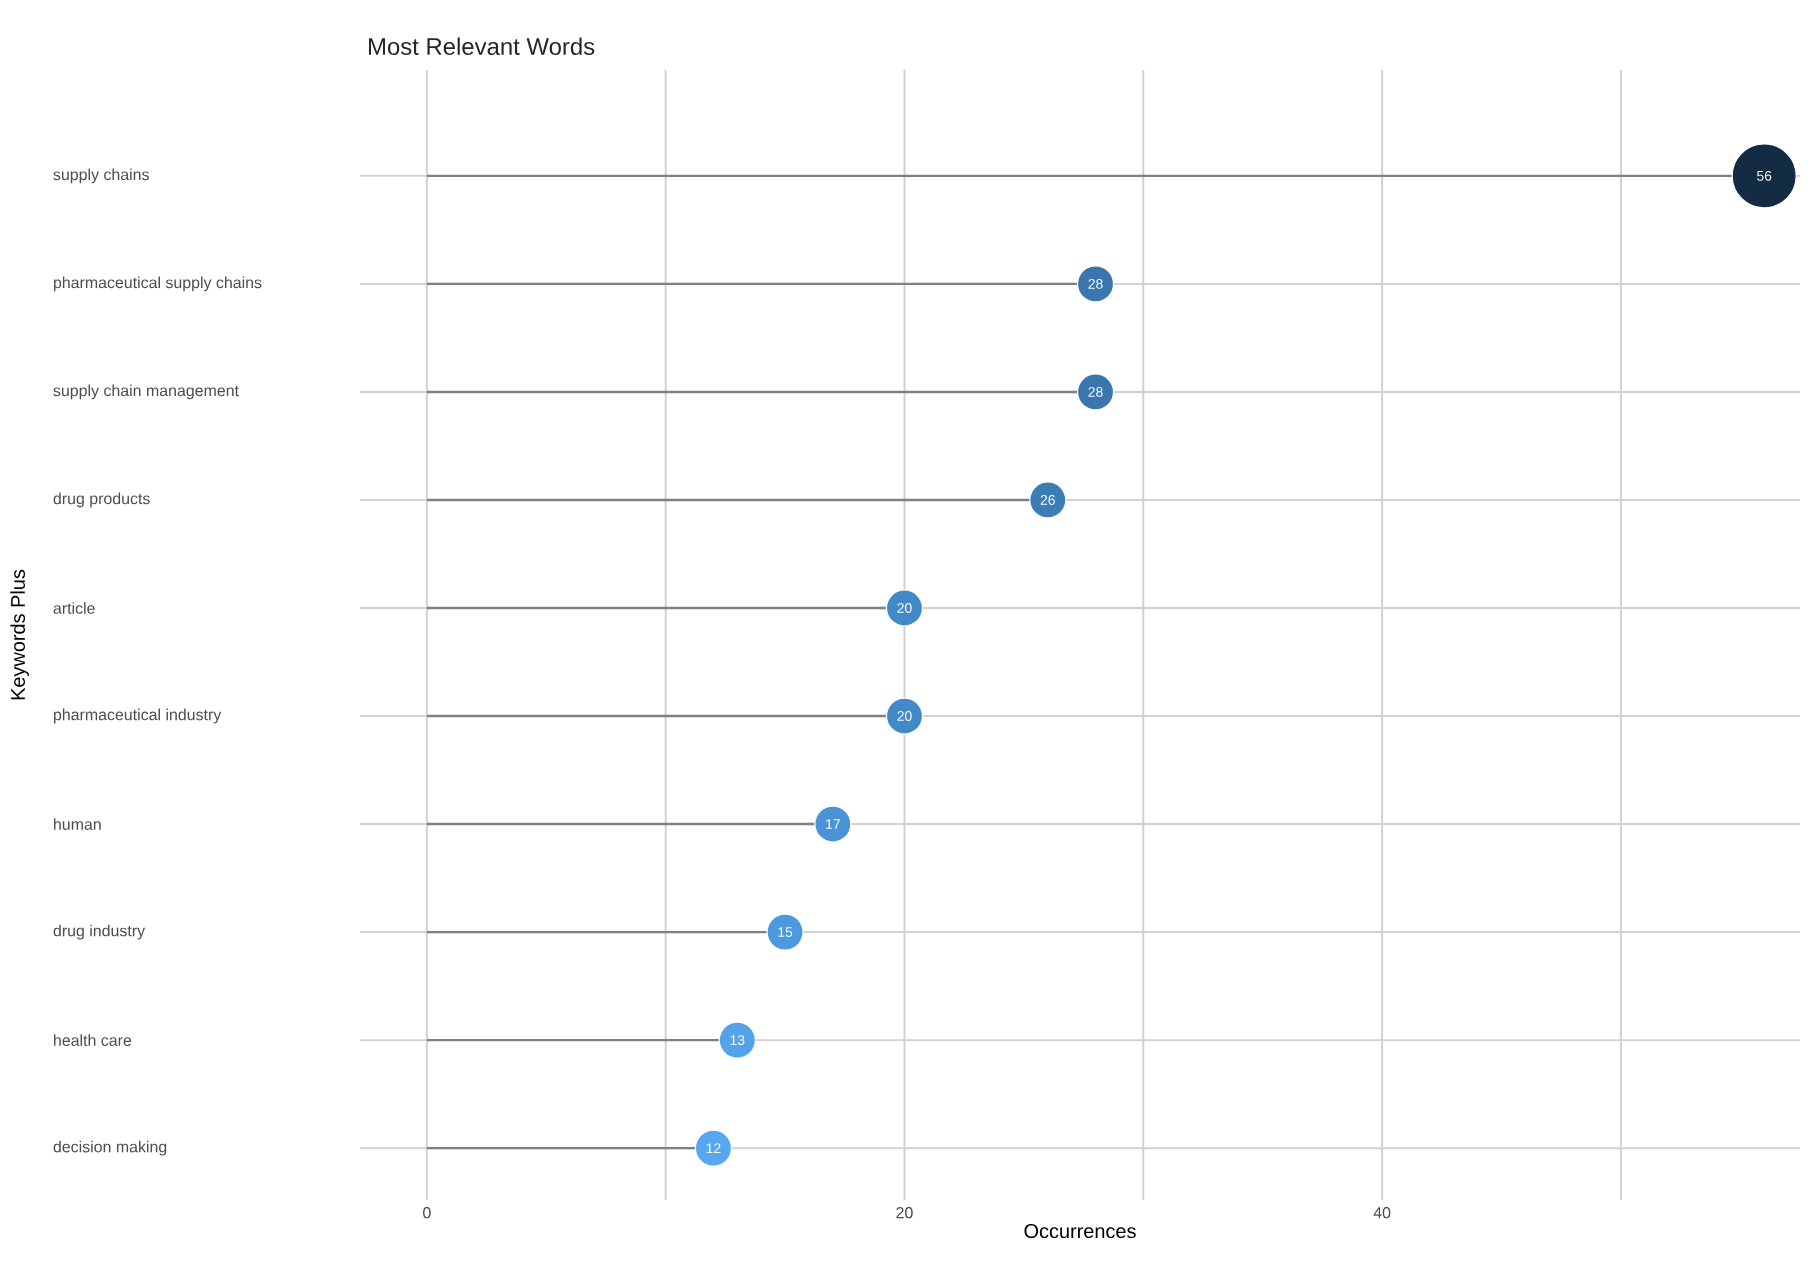  I want to click on y-axis-title: Keywords Plus, so click(19, 634).